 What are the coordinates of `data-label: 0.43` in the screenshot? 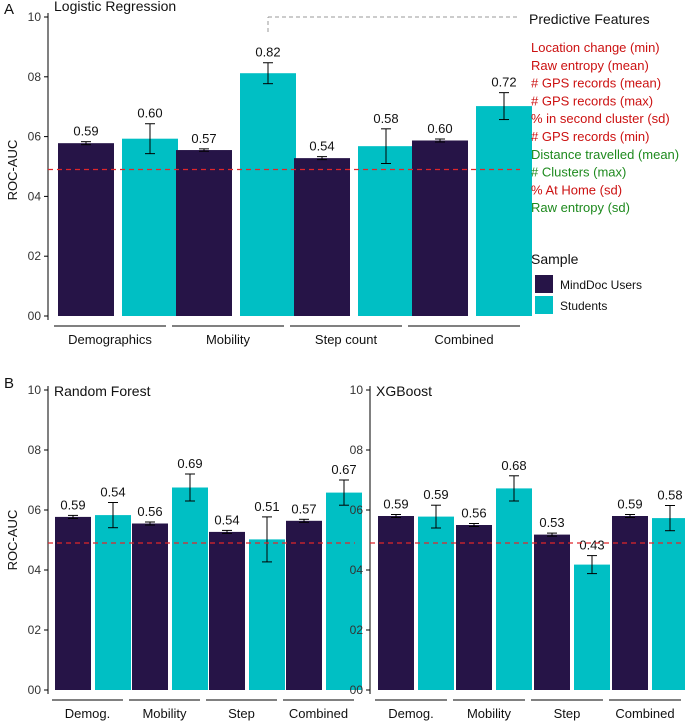 It's located at (591, 545).